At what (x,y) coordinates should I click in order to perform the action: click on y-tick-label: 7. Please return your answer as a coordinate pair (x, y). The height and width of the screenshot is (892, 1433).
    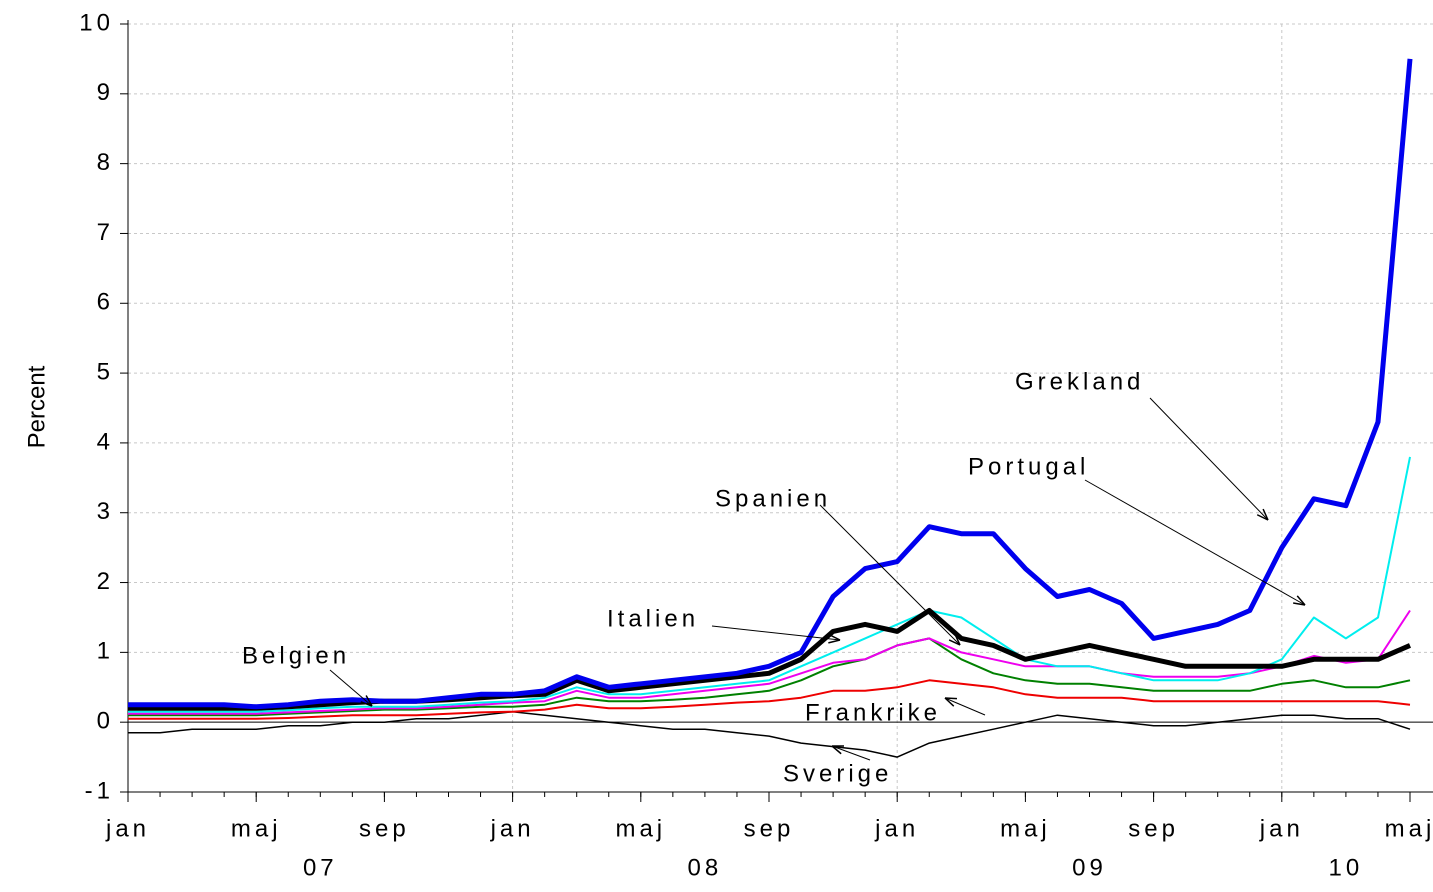
    Looking at the image, I should click on (105, 232).